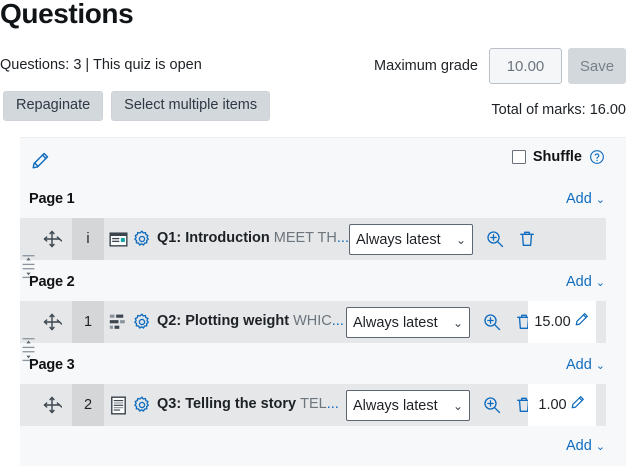  I want to click on question-name-1: Q1: Introduction, so click(213, 238).